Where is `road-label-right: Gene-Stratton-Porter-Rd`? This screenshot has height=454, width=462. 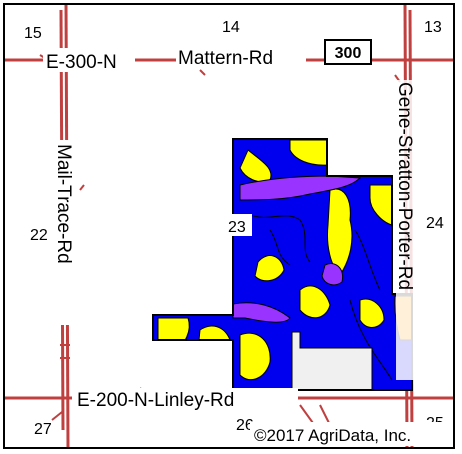 road-label-right: Gene-Stratton-Porter-Rd is located at coordinates (404, 186).